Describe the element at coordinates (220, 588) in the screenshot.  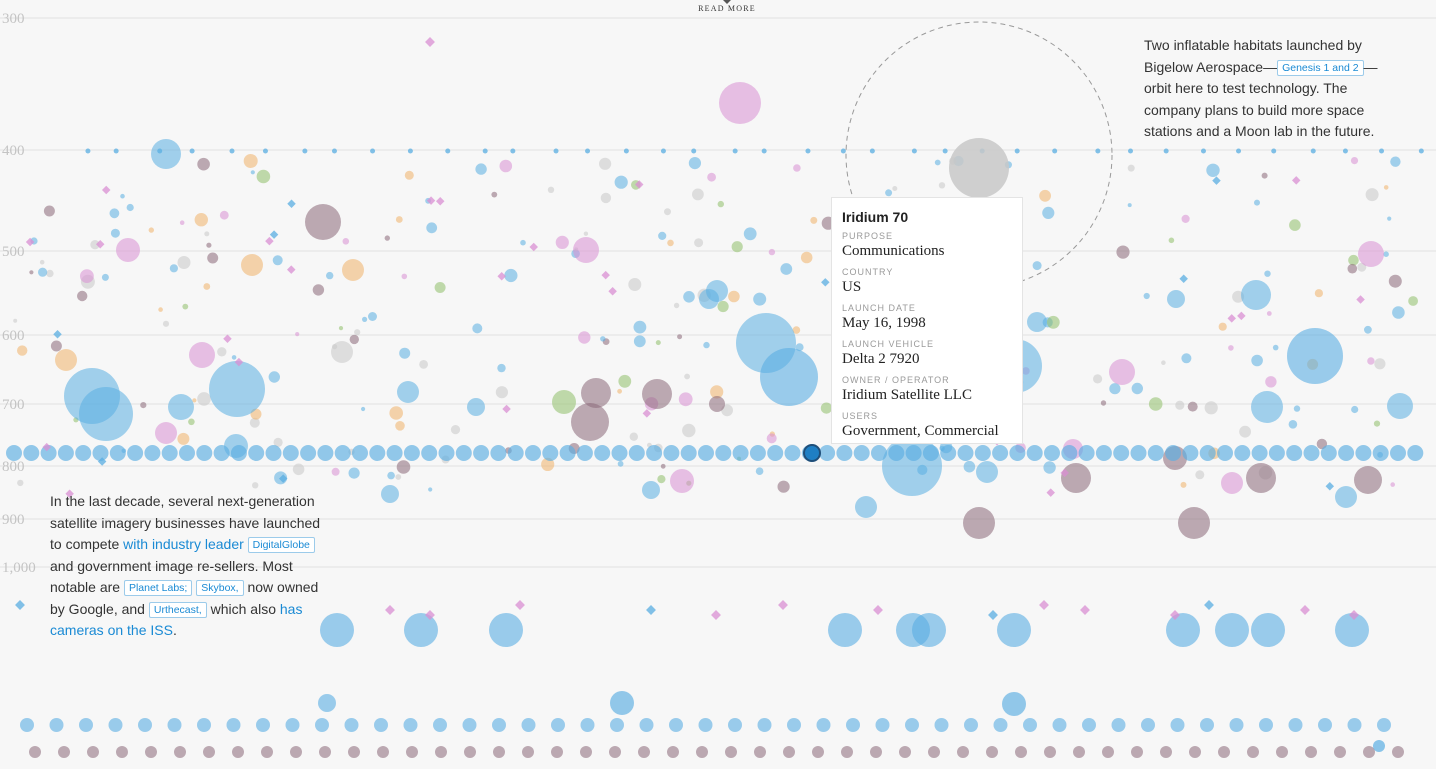
I see `skybox-chip: Skybox,` at that location.